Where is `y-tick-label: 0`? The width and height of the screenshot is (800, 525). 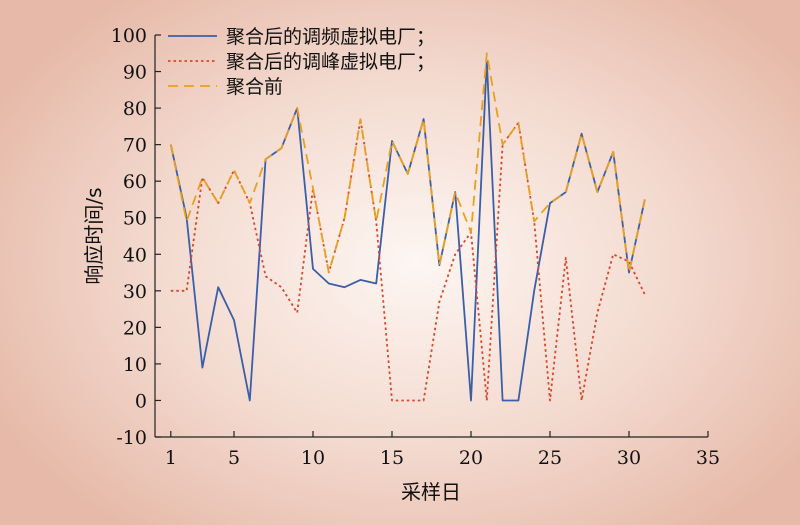 y-tick-label: 0 is located at coordinates (141, 401).